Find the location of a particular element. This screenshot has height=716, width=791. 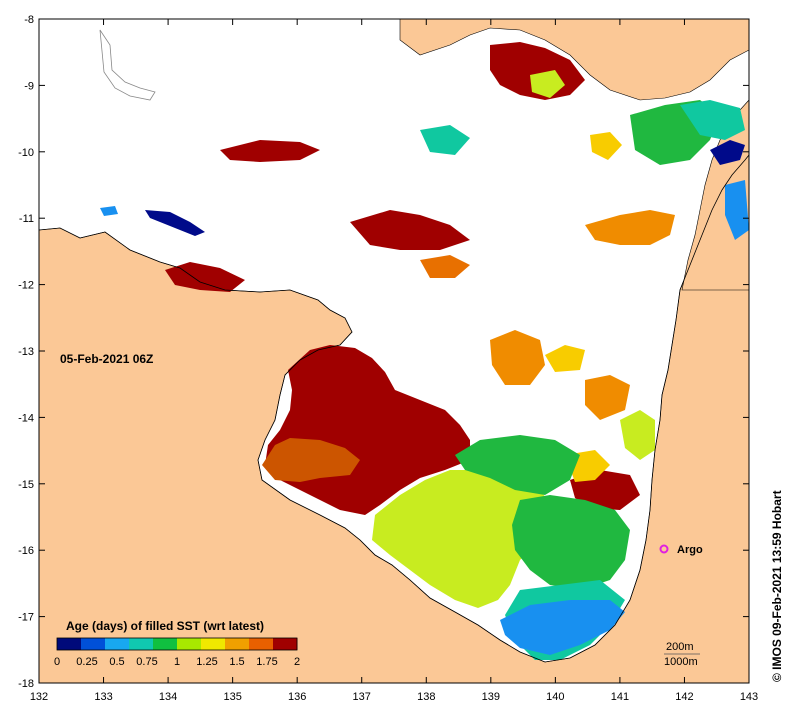

colorbar-tick-label: 0.25 is located at coordinates (86, 662).